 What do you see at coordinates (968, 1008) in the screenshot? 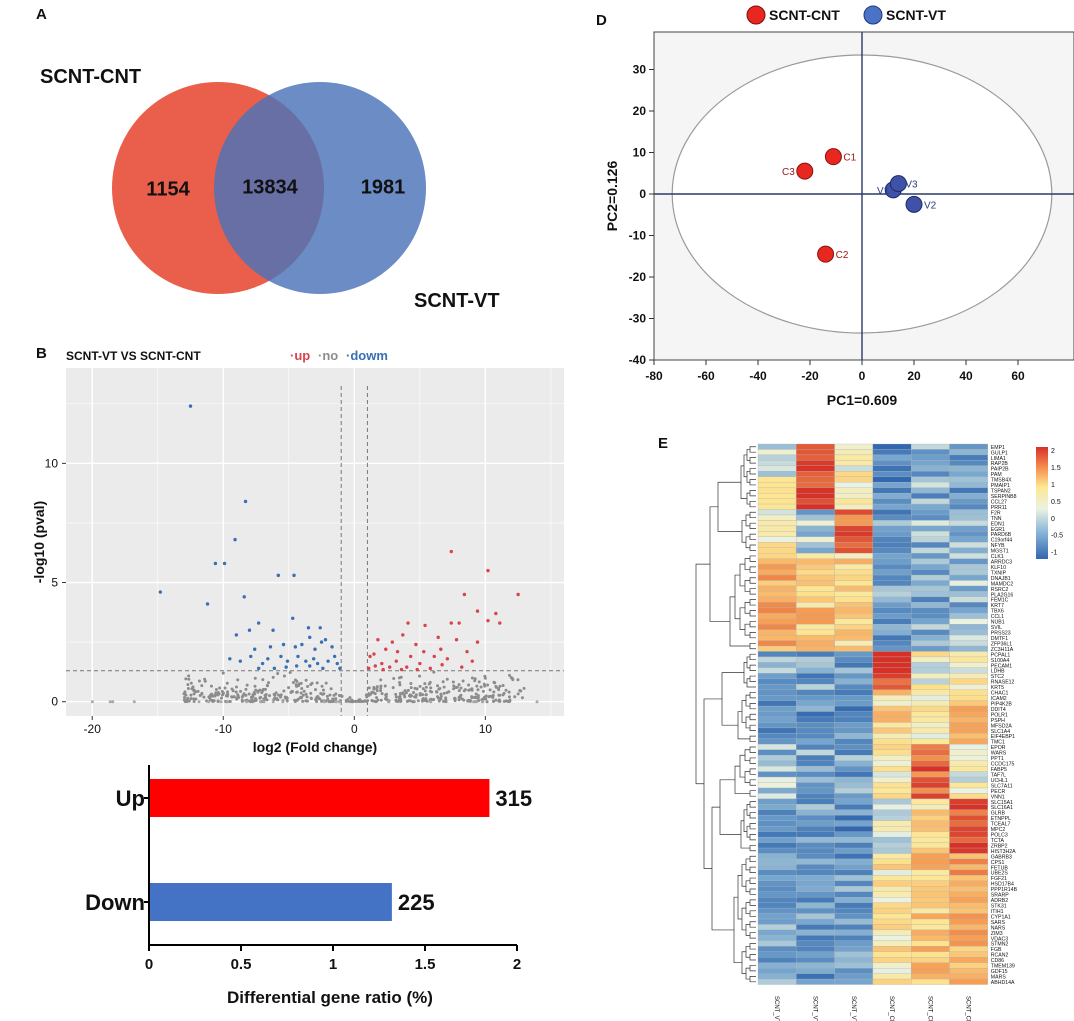
I see `heatmap-column-label: SCNT_CNT3` at bounding box center [968, 1008].